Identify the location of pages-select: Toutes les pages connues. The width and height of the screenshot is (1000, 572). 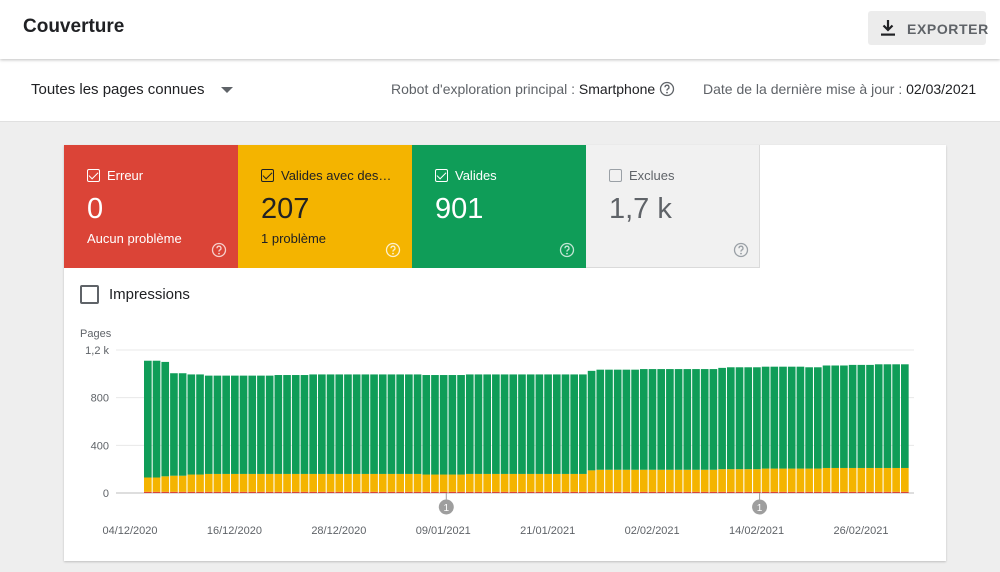
(132, 92).